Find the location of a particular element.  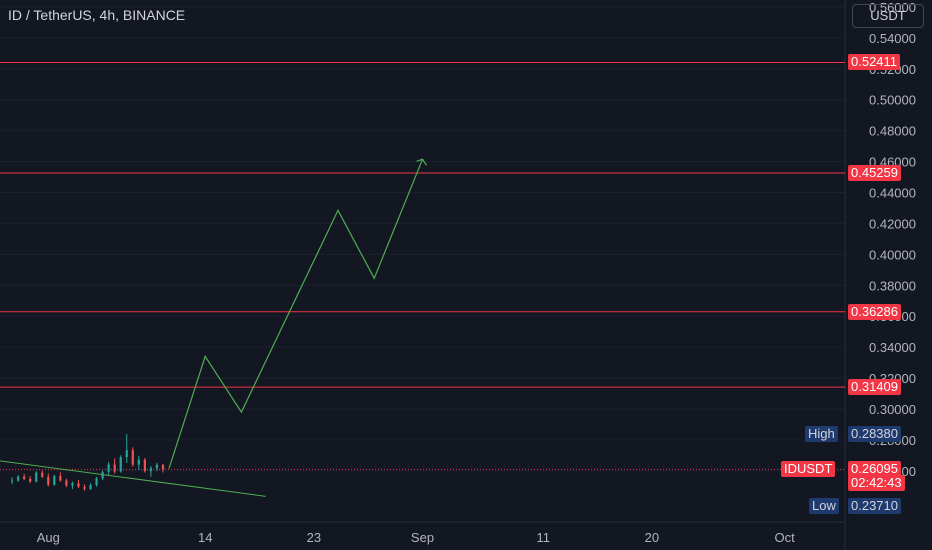

y-tick-label: 0.54000 is located at coordinates (892, 38).